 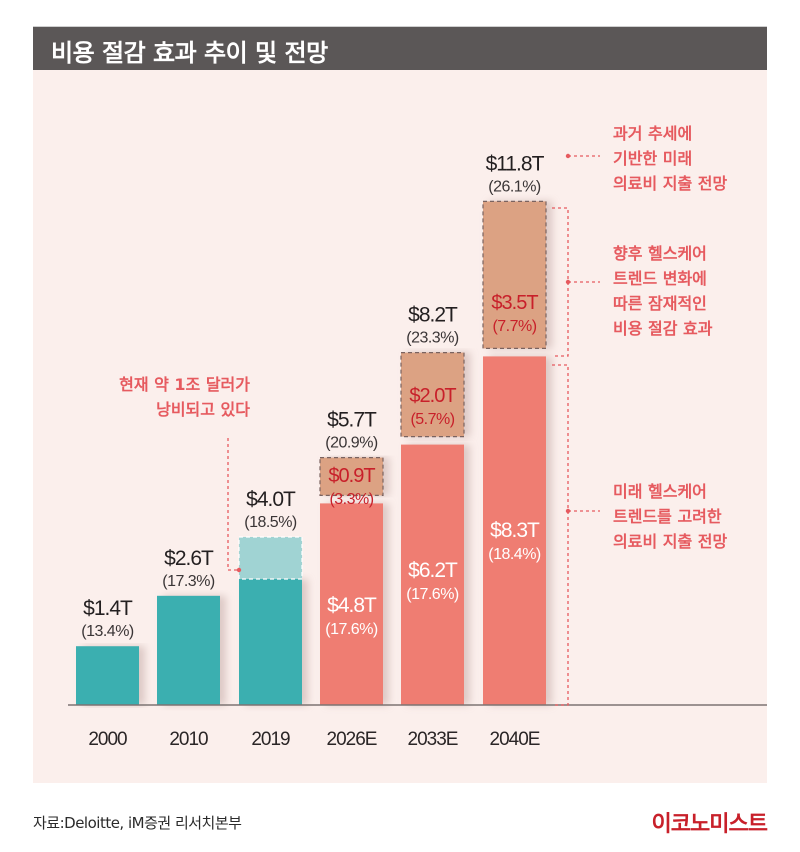 What do you see at coordinates (233, 504) in the screenshot?
I see `waste-leader-line` at bounding box center [233, 504].